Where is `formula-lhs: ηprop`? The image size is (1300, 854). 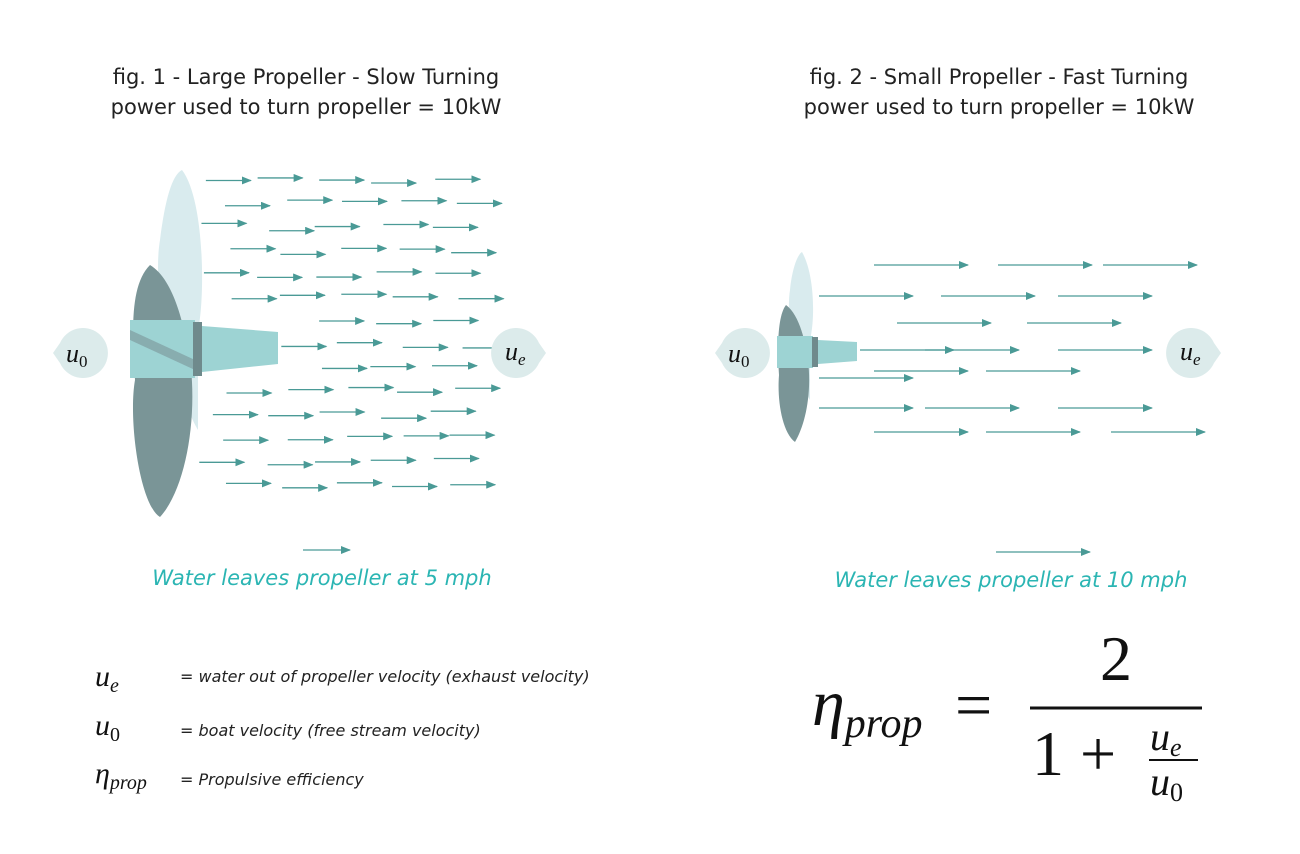 formula-lhs: ηprop is located at coordinates (867, 707).